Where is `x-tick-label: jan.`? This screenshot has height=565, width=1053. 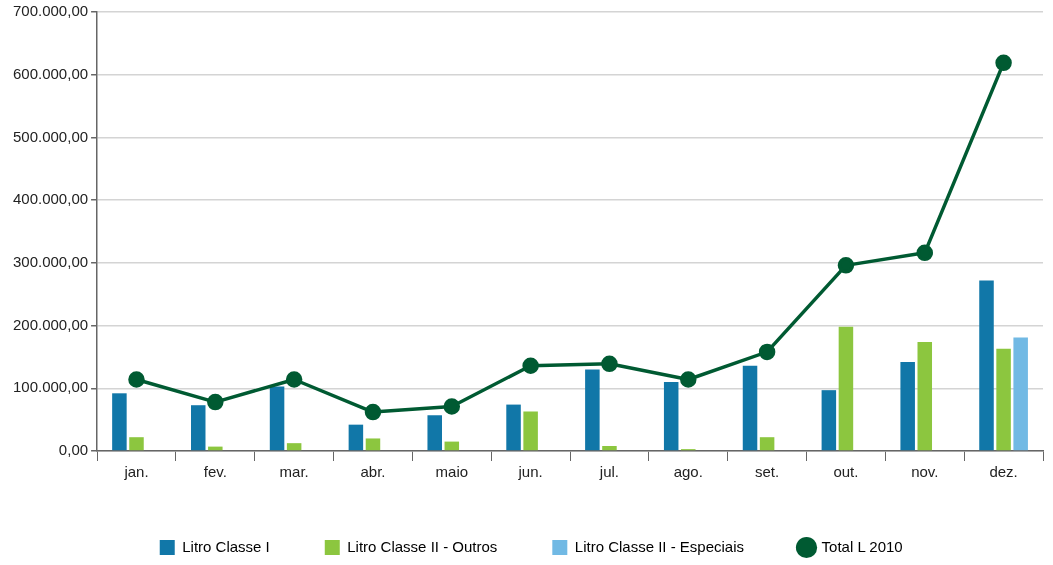
x-tick-label: jan. is located at coordinates (136, 472).